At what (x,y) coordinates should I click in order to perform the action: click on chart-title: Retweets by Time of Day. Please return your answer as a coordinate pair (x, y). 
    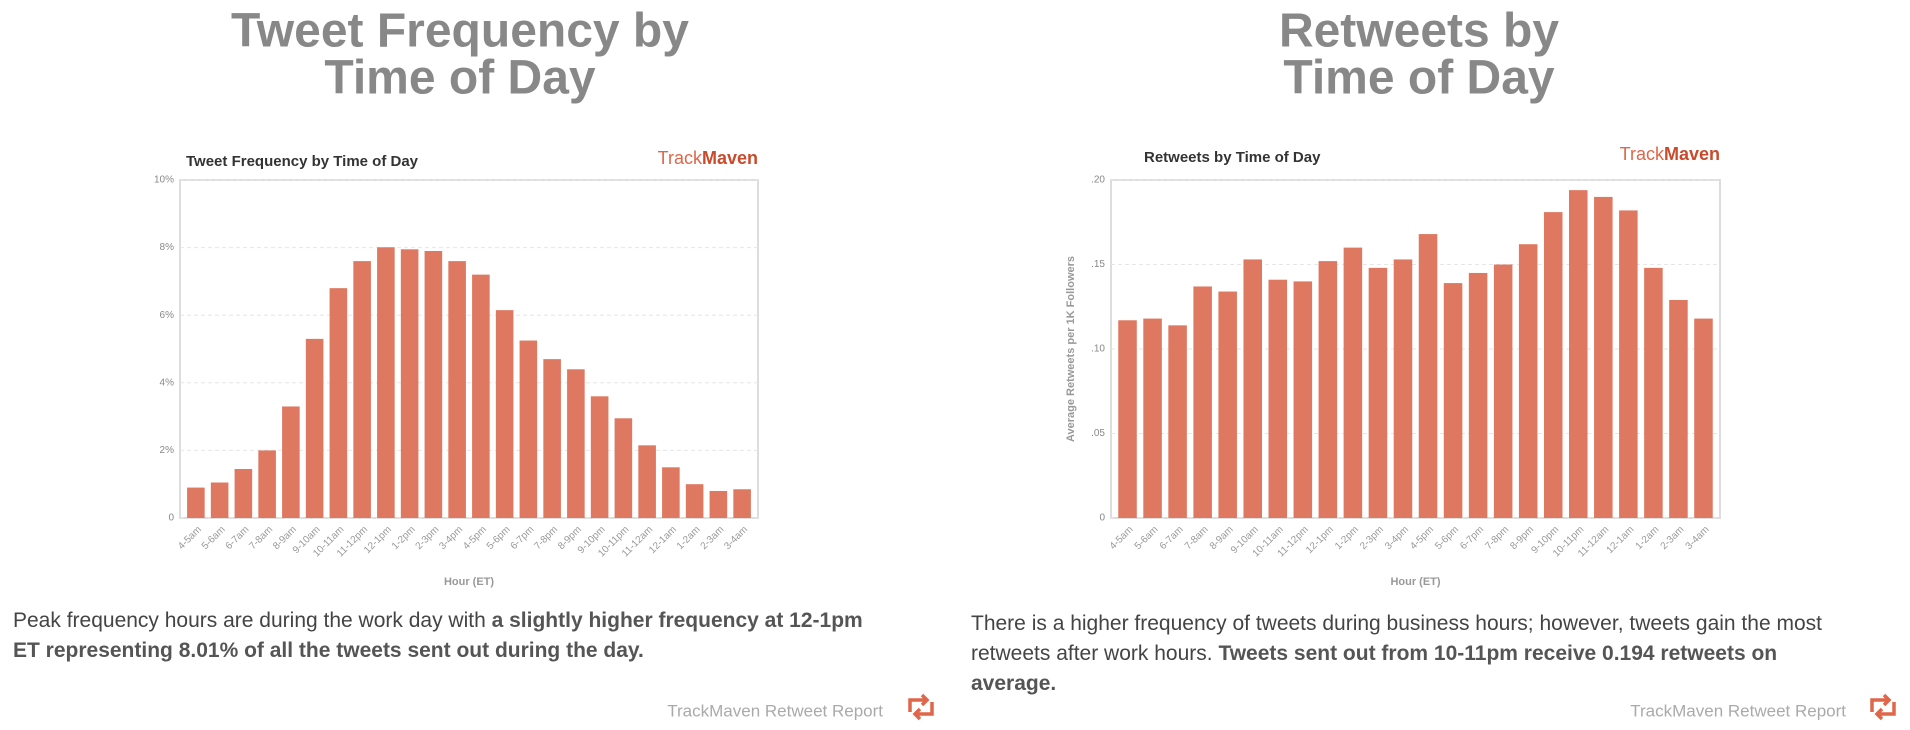
    Looking at the image, I should click on (1232, 157).